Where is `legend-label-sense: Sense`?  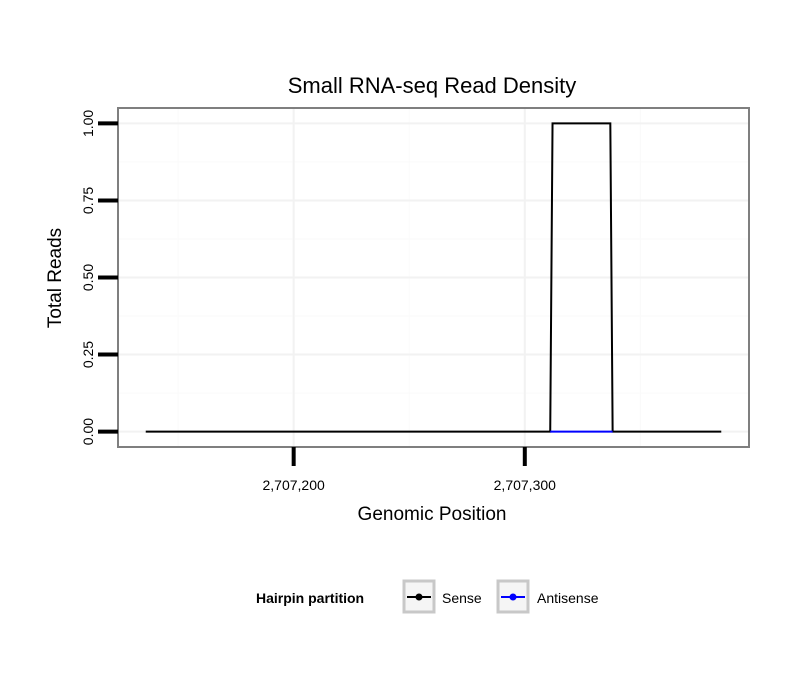 legend-label-sense: Sense is located at coordinates (462, 598).